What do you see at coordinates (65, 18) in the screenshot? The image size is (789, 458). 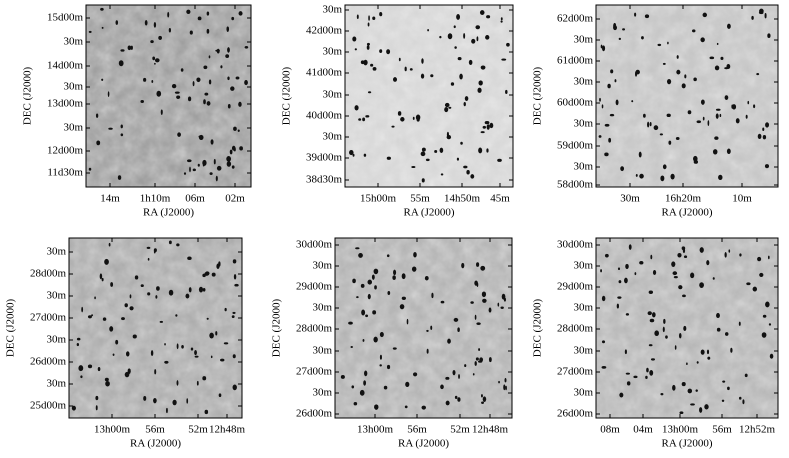 I see `y-tick-label: 15d00m` at bounding box center [65, 18].